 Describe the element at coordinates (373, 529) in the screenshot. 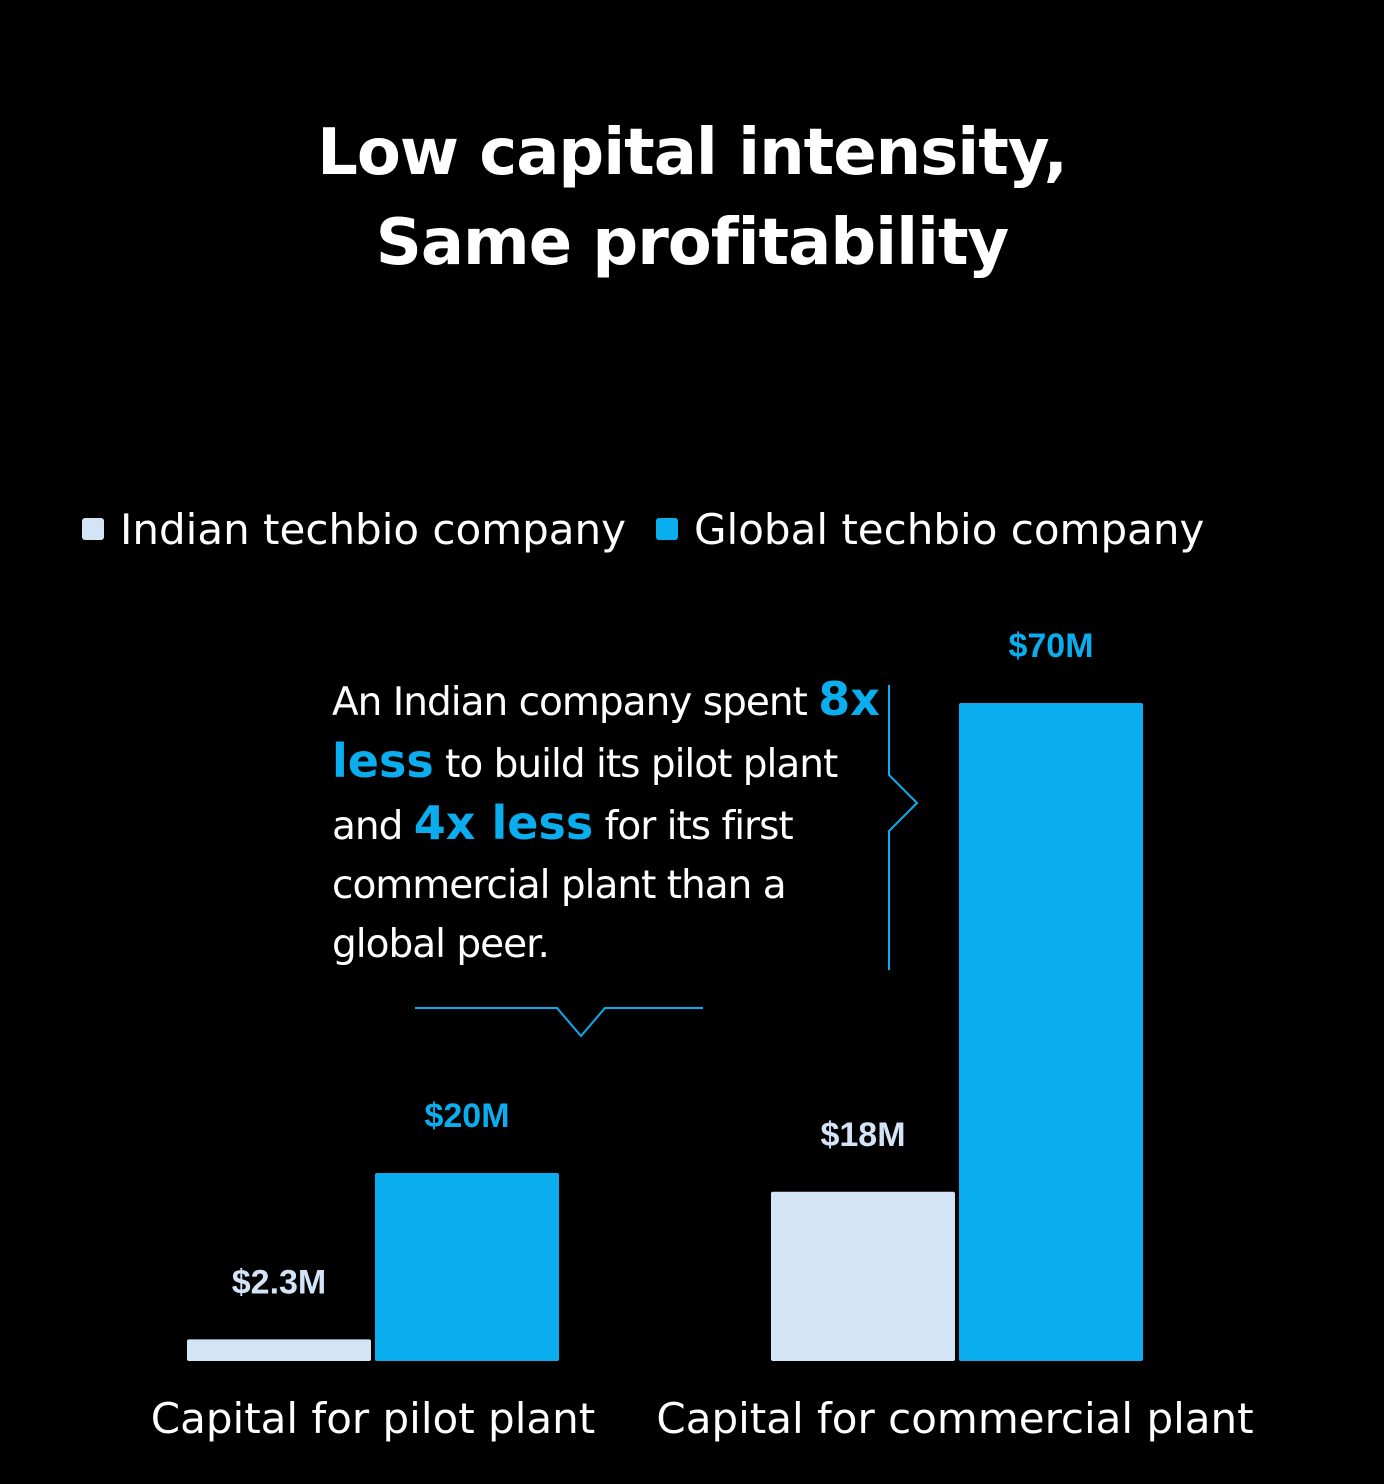

I see `legend-label-indian: Indian techbio company` at that location.